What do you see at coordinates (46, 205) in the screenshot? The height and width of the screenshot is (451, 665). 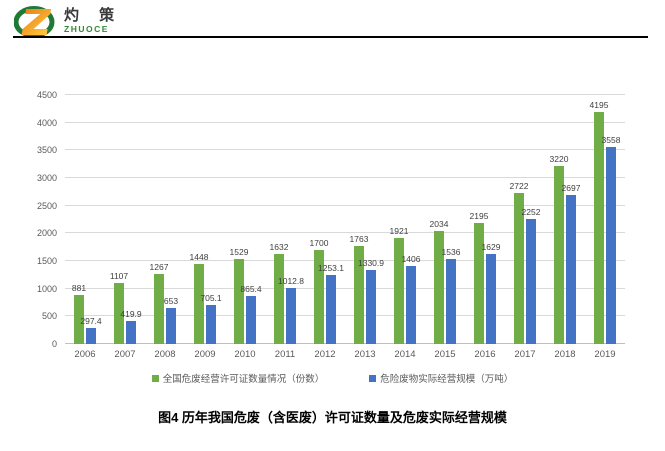 I see `y-tick-label: 2500` at bounding box center [46, 205].